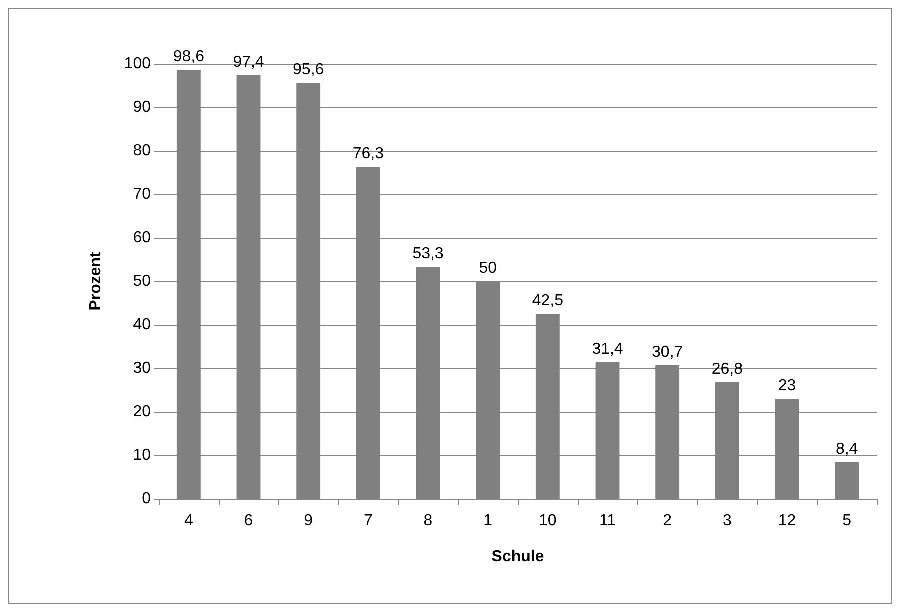 This screenshot has height=612, width=900. I want to click on y-tick-label: 70, so click(142, 194).